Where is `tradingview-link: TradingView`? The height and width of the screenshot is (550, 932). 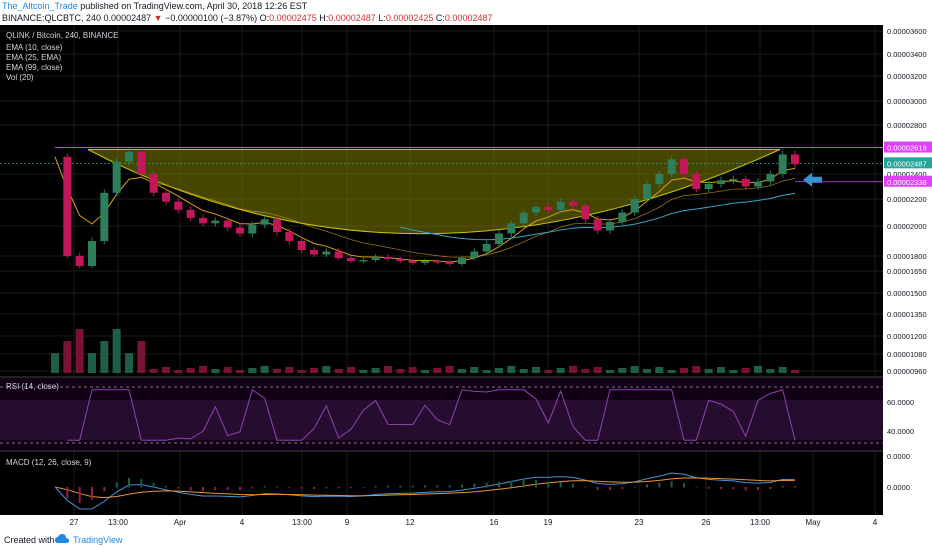
tradingview-link: TradingView is located at coordinates (98, 540).